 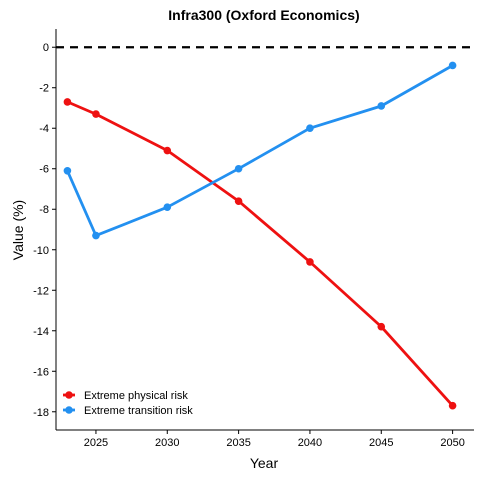 What do you see at coordinates (41, 332) in the screenshot?
I see `y-tick-label: -14` at bounding box center [41, 332].